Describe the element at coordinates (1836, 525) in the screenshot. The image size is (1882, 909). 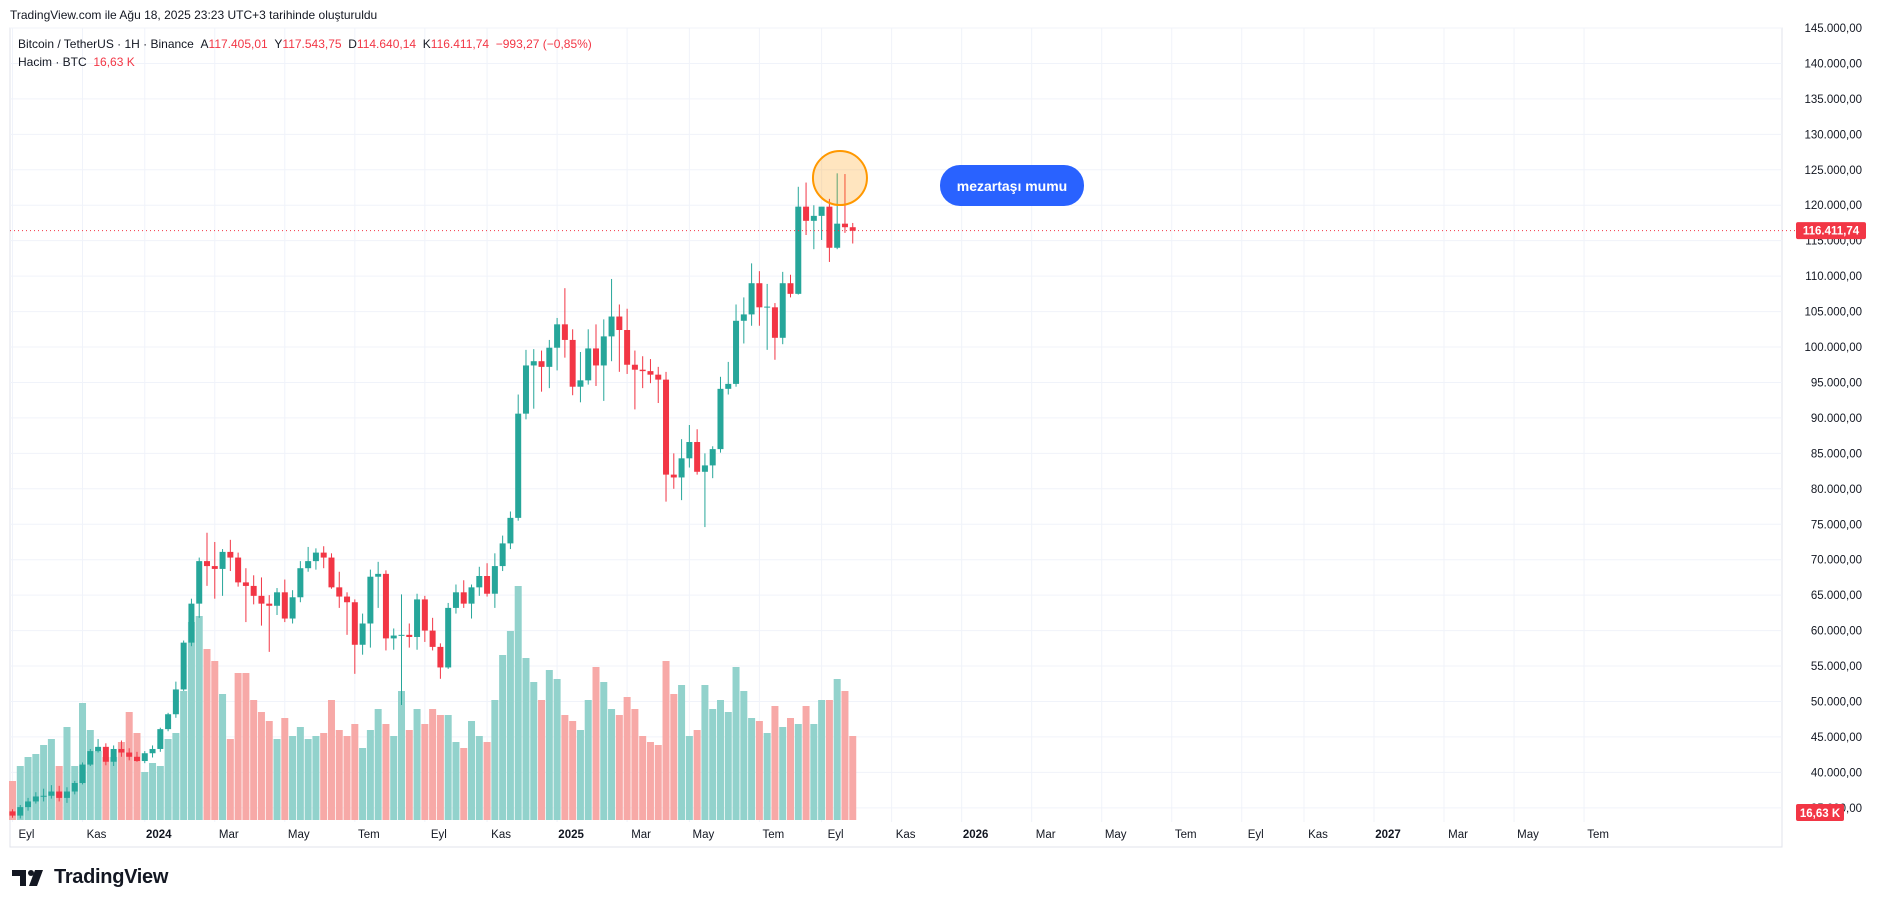
I see `price-tick-label: 75.000,00` at that location.